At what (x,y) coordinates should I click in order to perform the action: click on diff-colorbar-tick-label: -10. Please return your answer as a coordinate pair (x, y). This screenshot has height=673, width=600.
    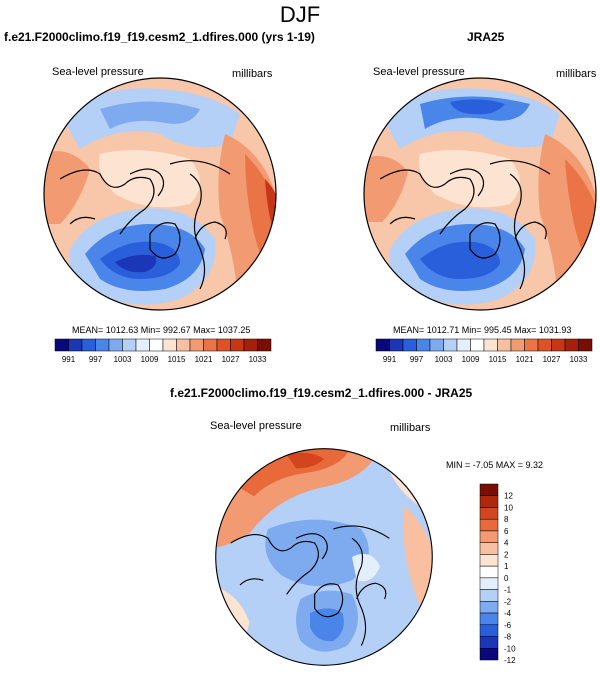
    Looking at the image, I should click on (510, 648).